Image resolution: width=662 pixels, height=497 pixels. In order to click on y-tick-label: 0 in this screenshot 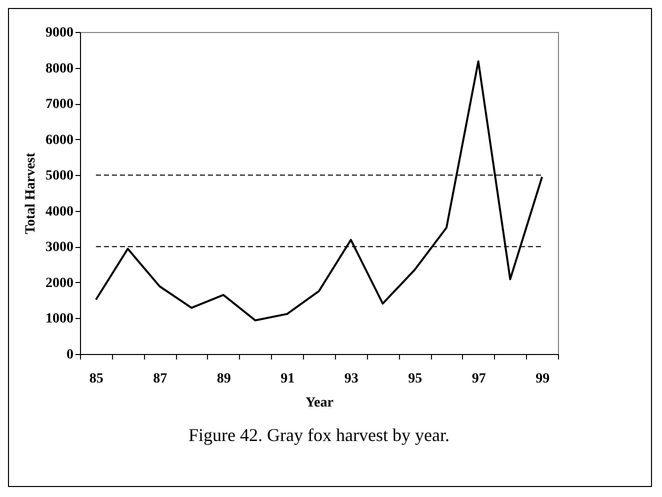, I will do `click(70, 355)`.